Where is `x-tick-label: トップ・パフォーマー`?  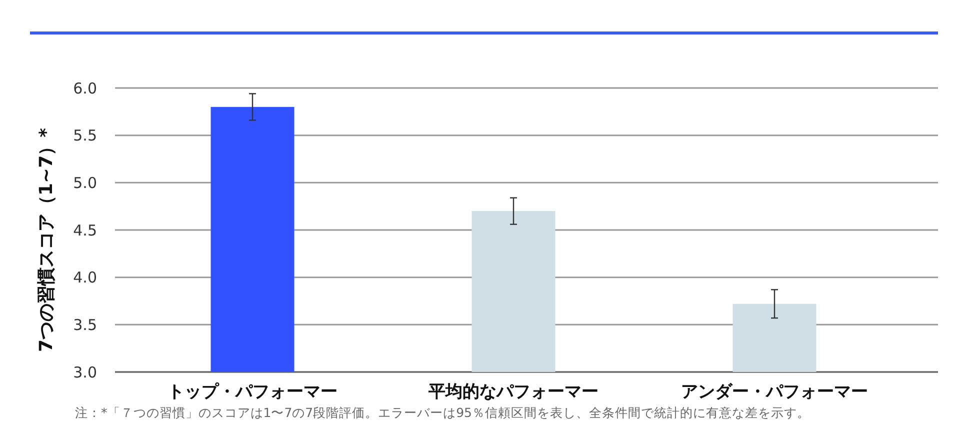 x-tick-label: トップ・パフォーマー is located at coordinates (253, 392).